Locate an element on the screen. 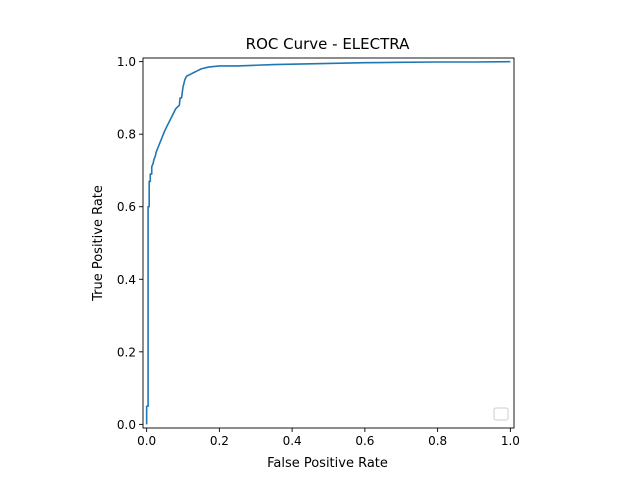 The image size is (640, 480). y-tick-label: 0.4 is located at coordinates (126, 280).